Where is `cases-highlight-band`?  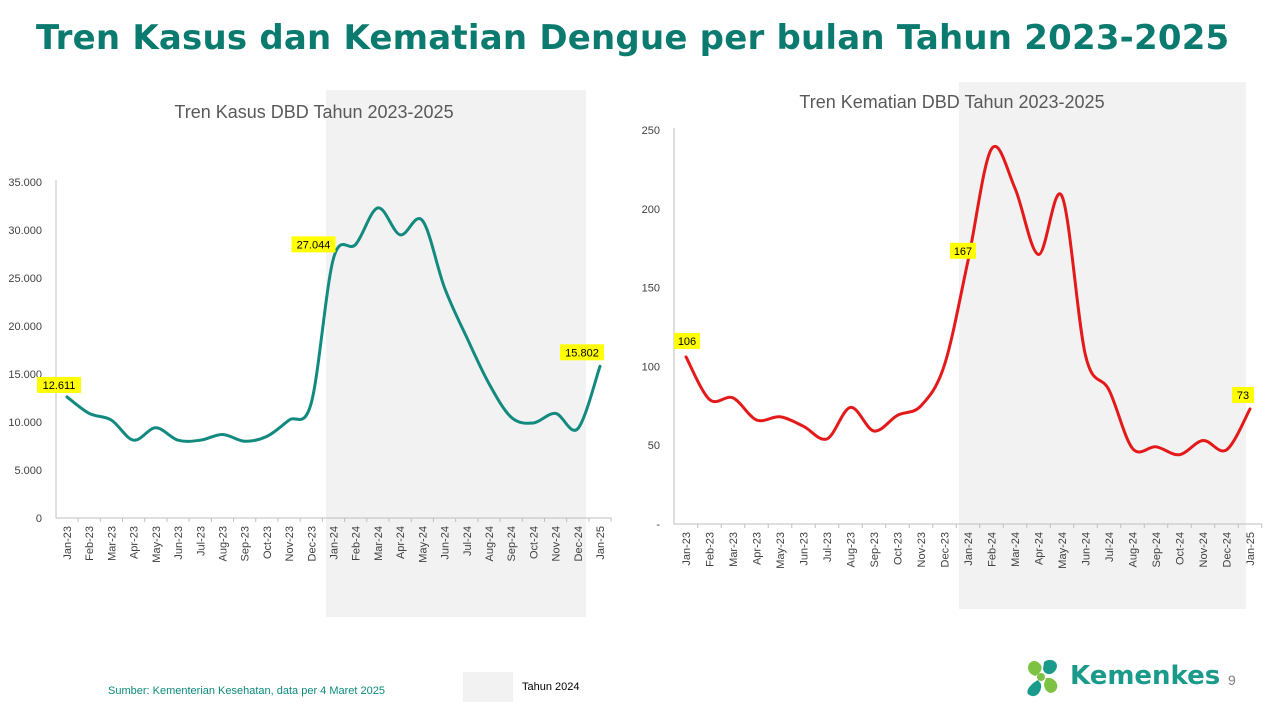
cases-highlight-band is located at coordinates (456, 353).